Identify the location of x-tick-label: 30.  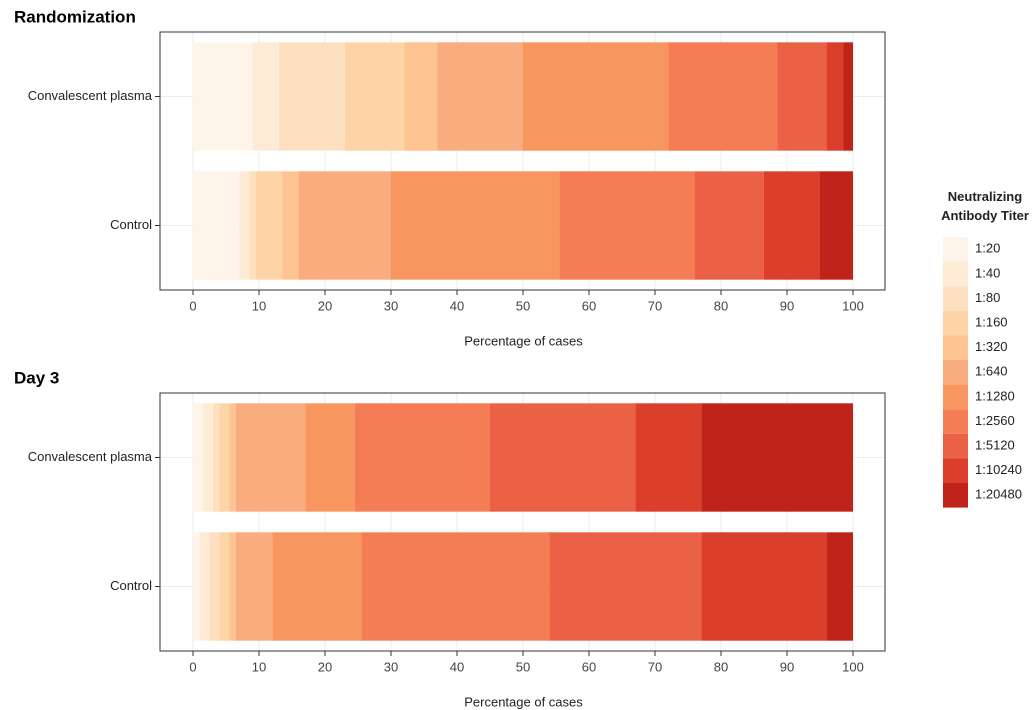
(391, 305).